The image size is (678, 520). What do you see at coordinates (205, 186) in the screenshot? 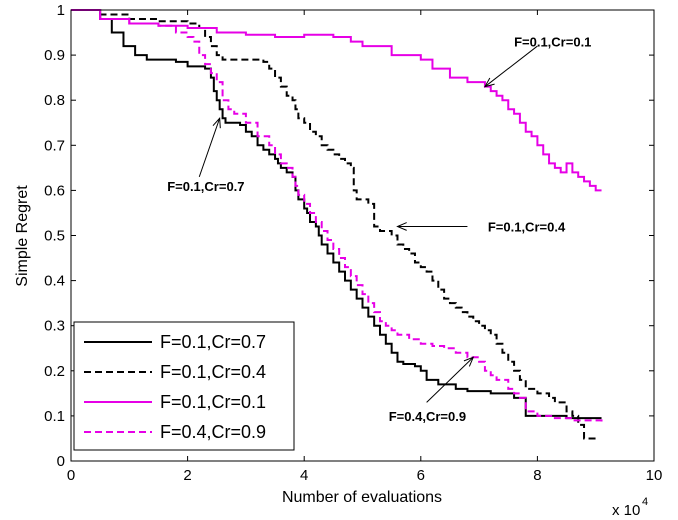
I see `annotation-label: F=0.1,Cr=0.7` at bounding box center [205, 186].